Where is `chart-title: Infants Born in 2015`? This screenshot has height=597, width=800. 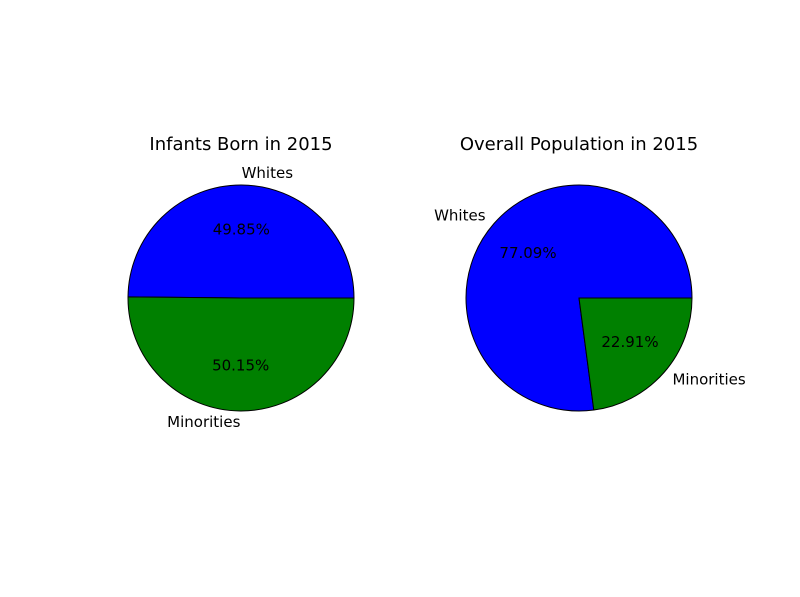
chart-title: Infants Born in 2015 is located at coordinates (240, 144).